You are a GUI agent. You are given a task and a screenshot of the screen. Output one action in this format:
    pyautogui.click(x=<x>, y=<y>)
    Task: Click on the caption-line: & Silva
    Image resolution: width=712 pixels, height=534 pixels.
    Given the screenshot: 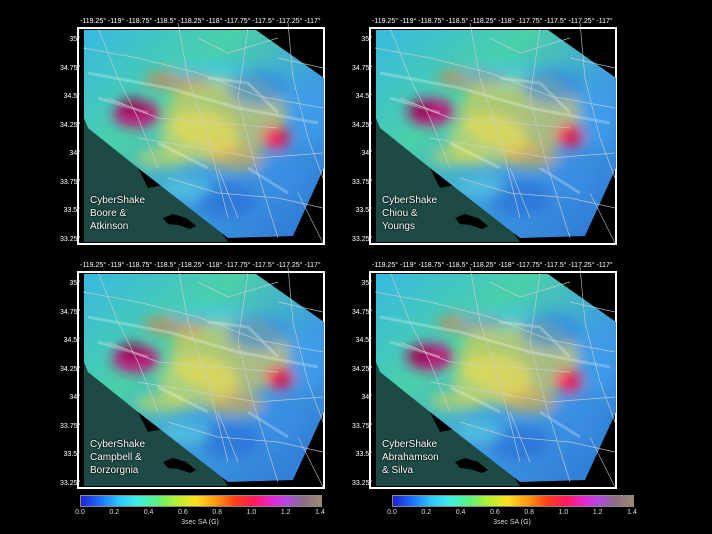 What is the action you would take?
    pyautogui.click(x=398, y=470)
    